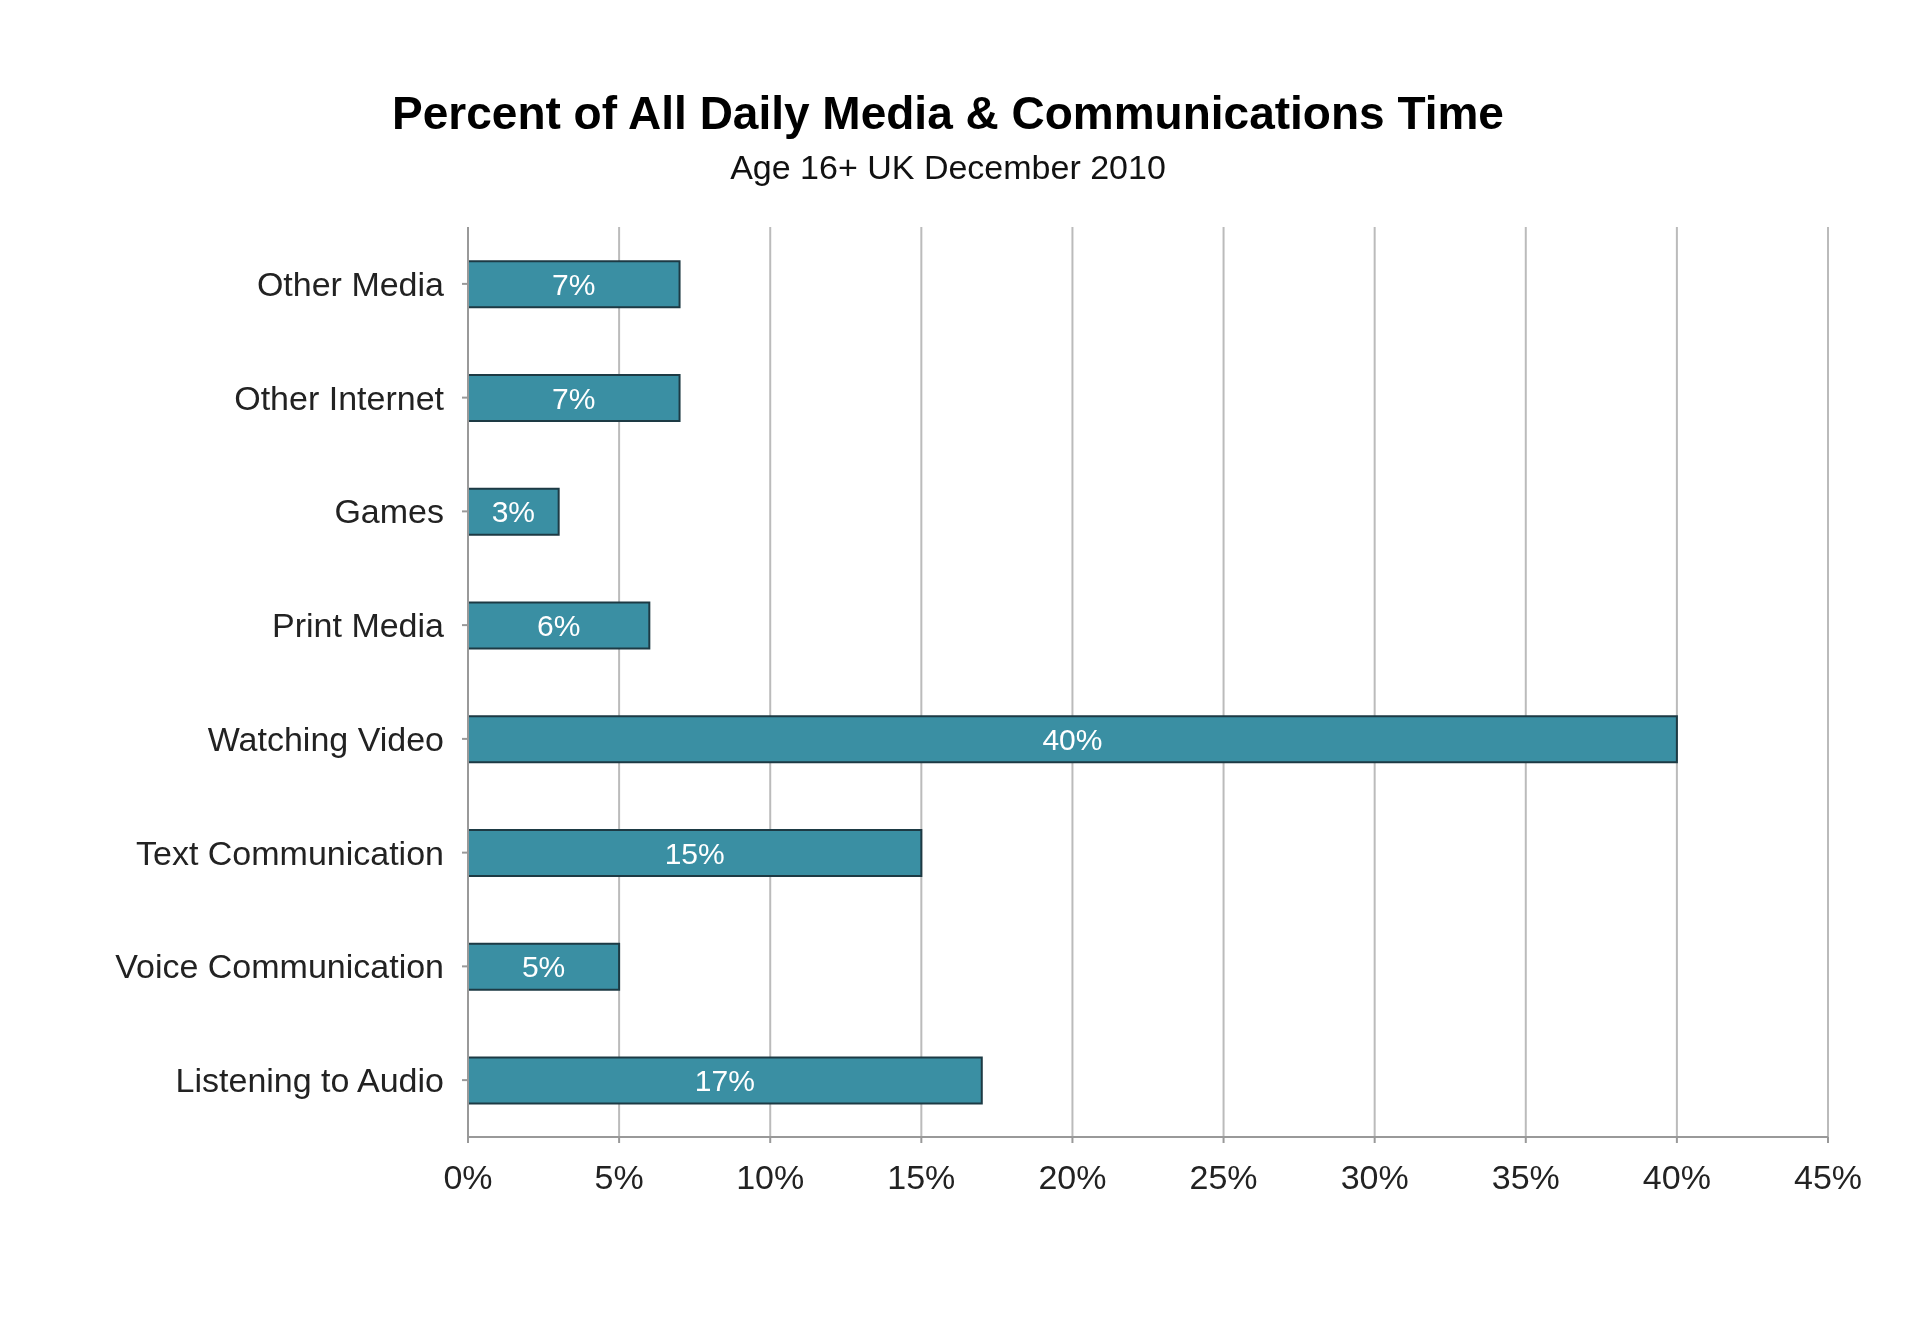 Image resolution: width=1918 pixels, height=1335 pixels. I want to click on x-tick-label: 45%, so click(1828, 1177).